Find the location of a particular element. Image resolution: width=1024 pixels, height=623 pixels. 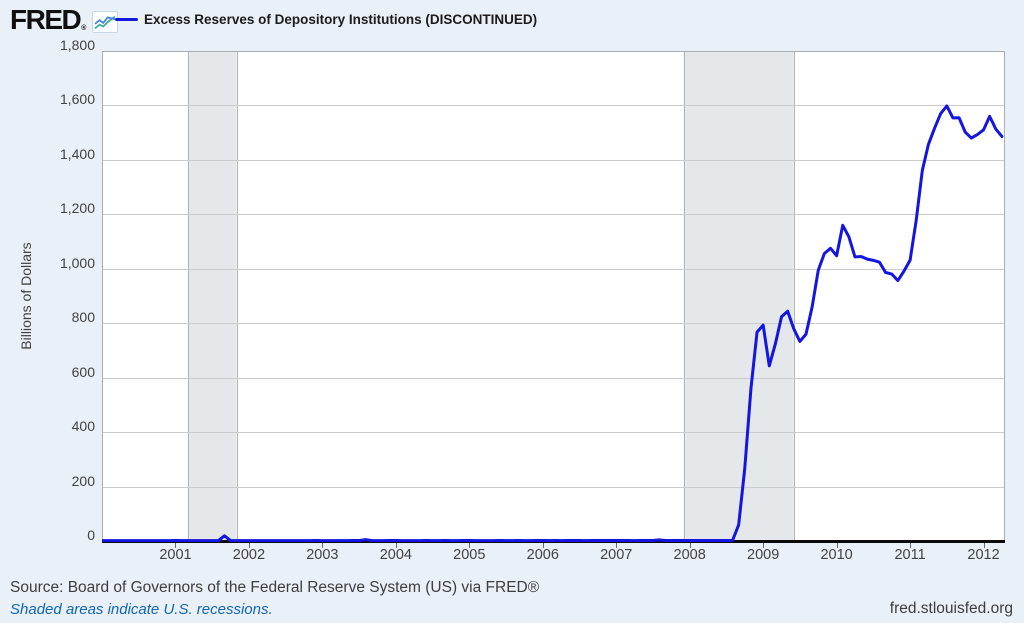

y-tick-label: 200 is located at coordinates (83, 480).